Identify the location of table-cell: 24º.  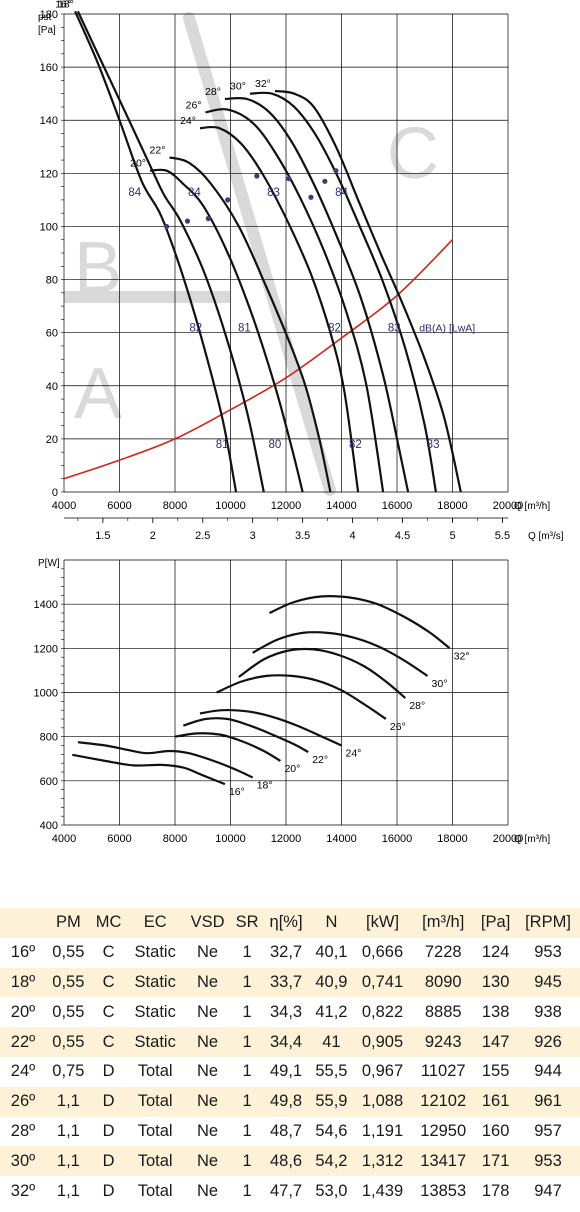
(23, 1071).